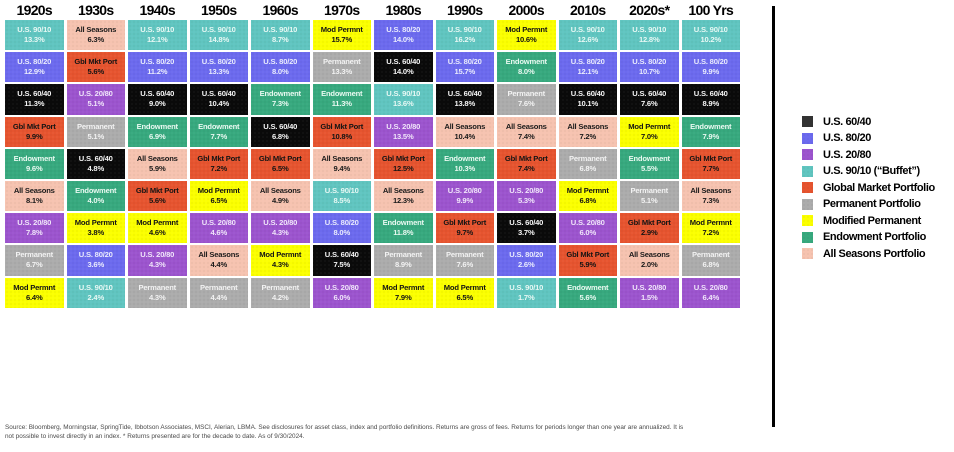  Describe the element at coordinates (280, 233) in the screenshot. I see `return-value: 4.3%` at that location.